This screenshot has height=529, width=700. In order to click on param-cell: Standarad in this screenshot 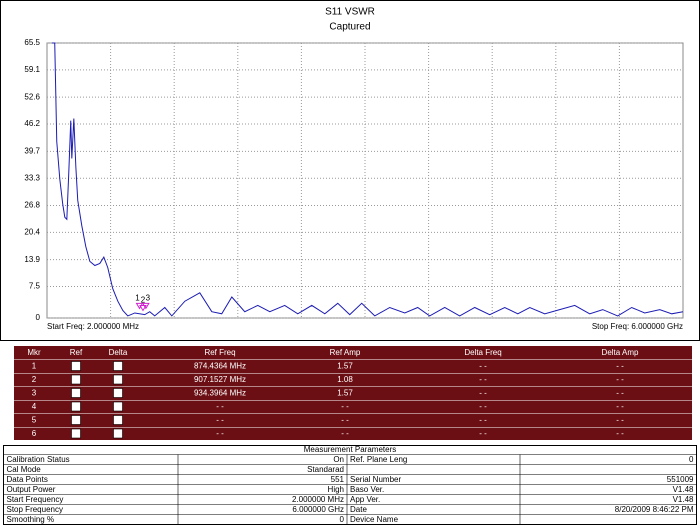, I will do `click(325, 469)`.